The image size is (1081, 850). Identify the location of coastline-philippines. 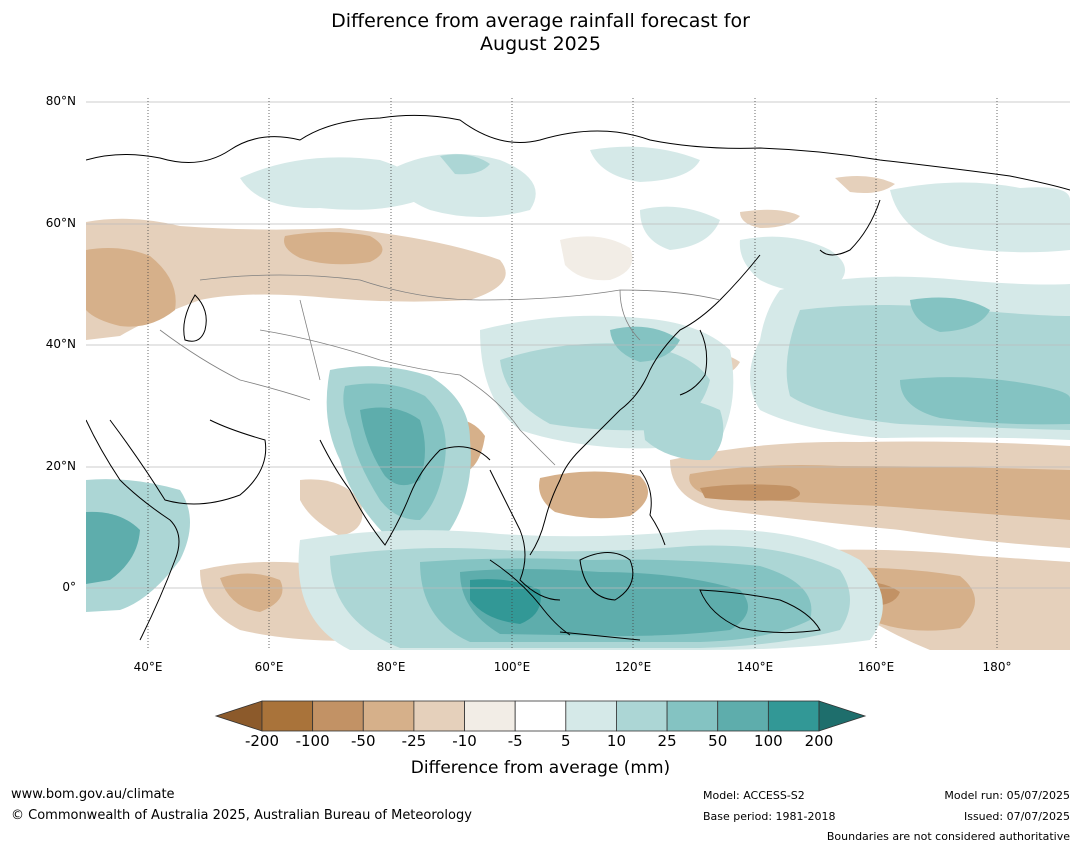
(652, 507).